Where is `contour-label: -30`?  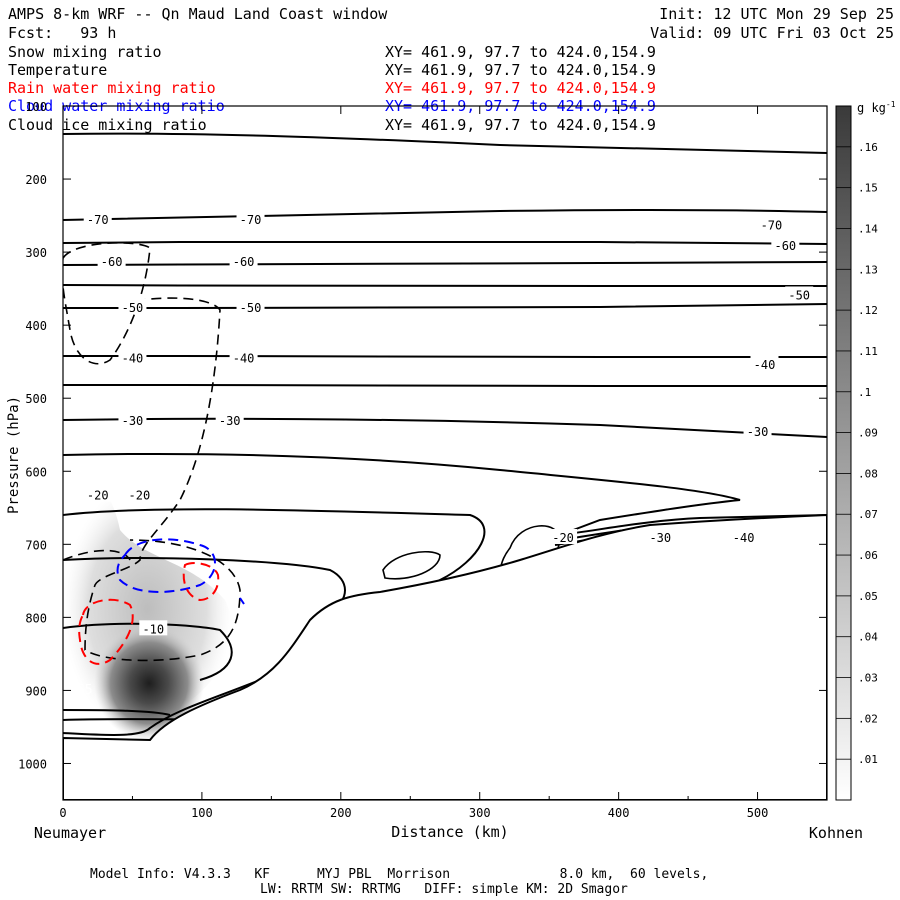 contour-label: -30 is located at coordinates (660, 538).